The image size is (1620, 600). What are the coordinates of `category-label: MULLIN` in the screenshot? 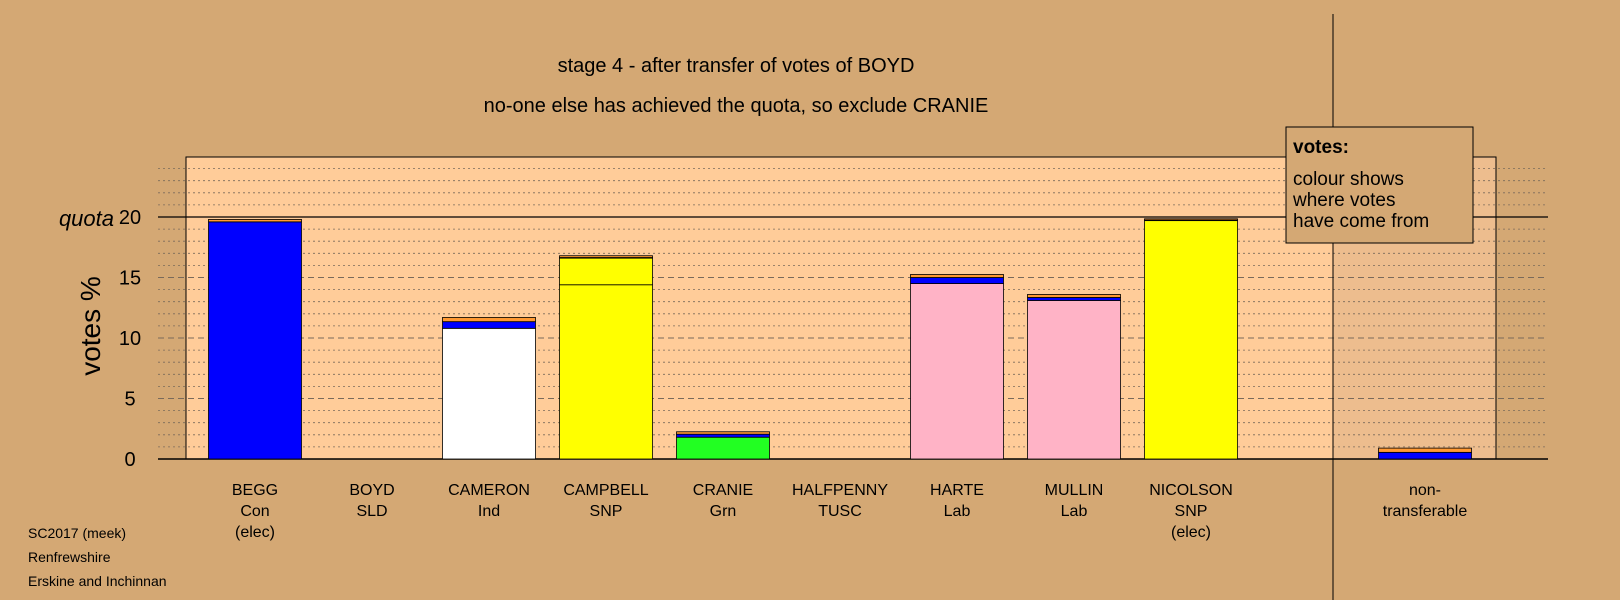 It's located at (1074, 490).